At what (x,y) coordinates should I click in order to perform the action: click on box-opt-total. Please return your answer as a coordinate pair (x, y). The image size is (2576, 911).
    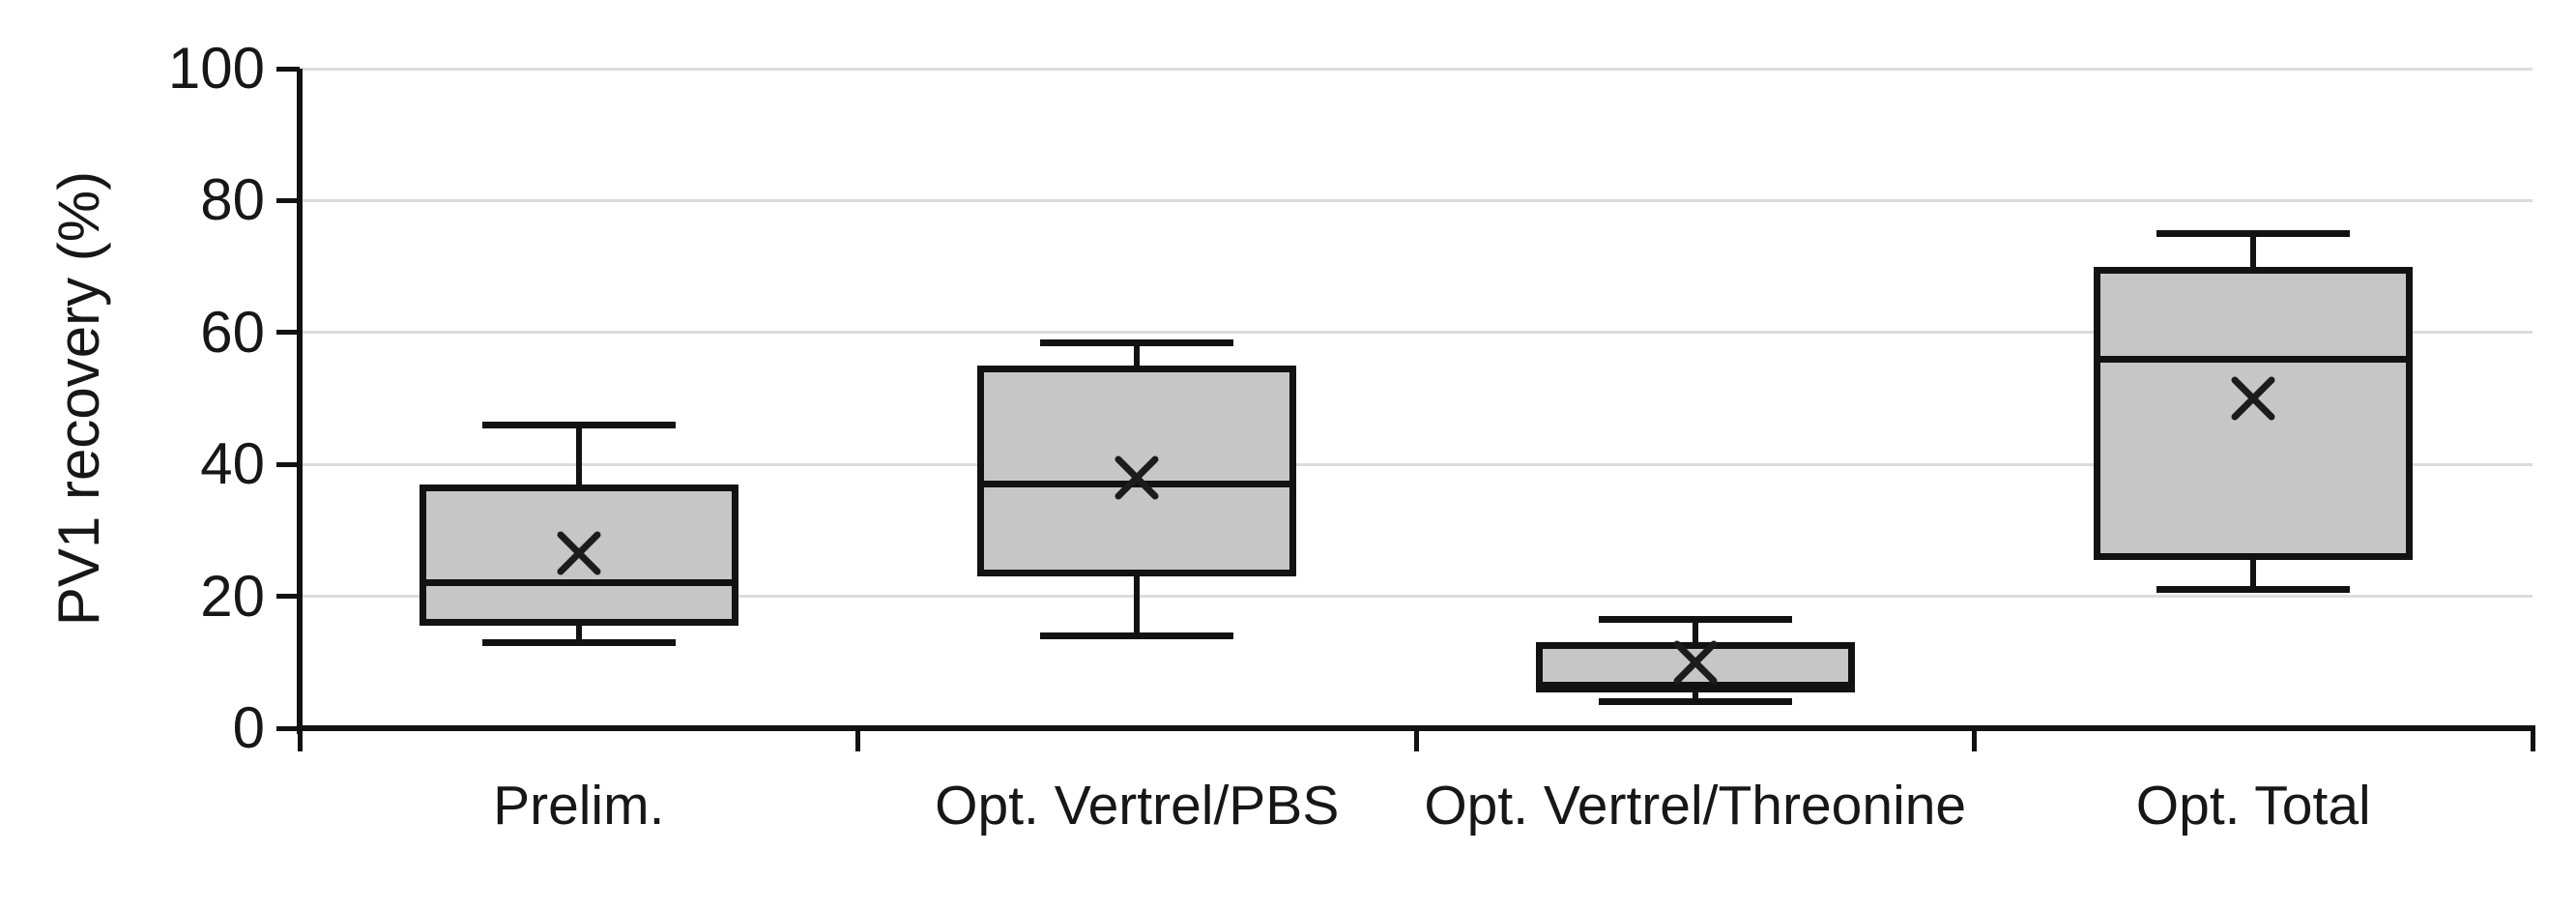
    Looking at the image, I should click on (2254, 413).